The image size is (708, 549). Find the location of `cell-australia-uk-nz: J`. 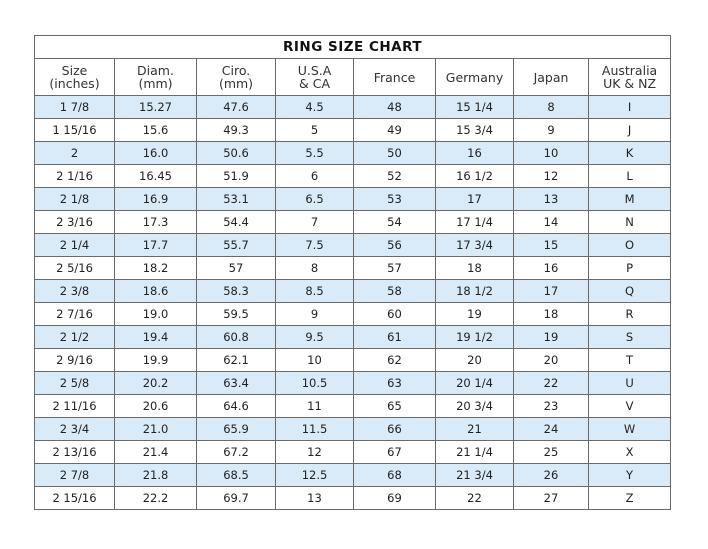

cell-australia-uk-nz: J is located at coordinates (629, 130).